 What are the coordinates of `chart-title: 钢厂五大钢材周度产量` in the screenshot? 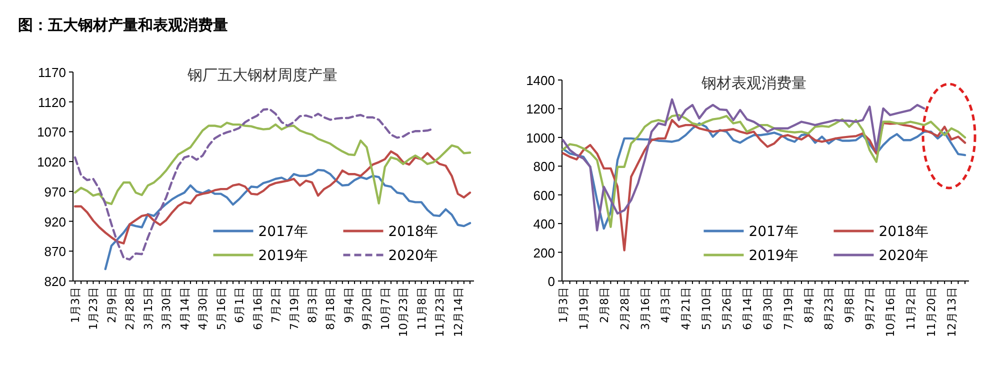 It's located at (262, 75).